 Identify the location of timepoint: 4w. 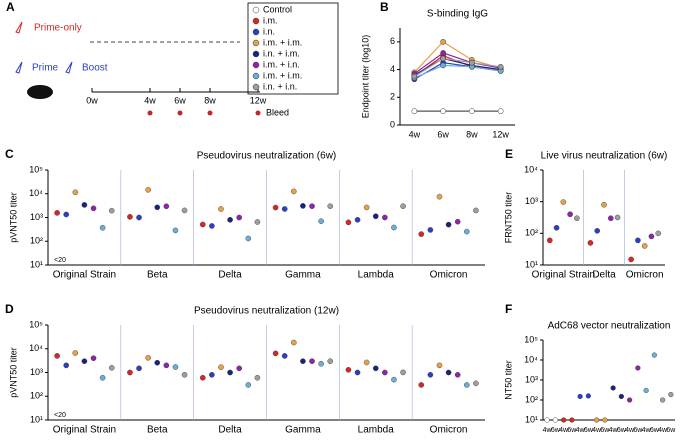
(150, 100).